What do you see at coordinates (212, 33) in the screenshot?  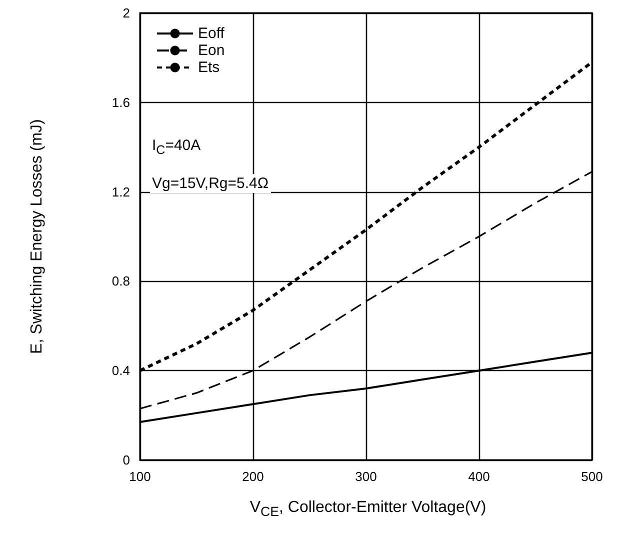 I see `legend-label: Eoff` at bounding box center [212, 33].